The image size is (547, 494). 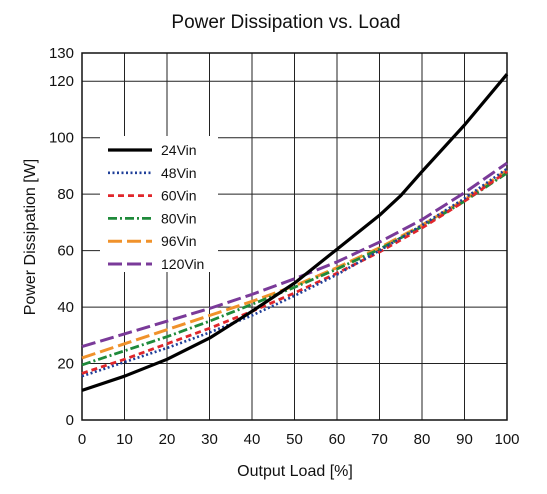 I want to click on legend-label: 60Vin, so click(x=179, y=196).